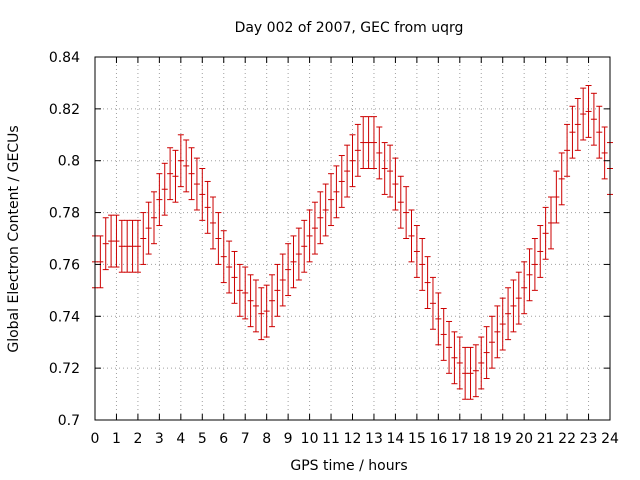 The image size is (640, 480). What do you see at coordinates (64, 239) in the screenshot?
I see `y-tick-labels: 0.7 0.72 0.74 0.76 0.78 0.8 0.82 0.84` at bounding box center [64, 239].